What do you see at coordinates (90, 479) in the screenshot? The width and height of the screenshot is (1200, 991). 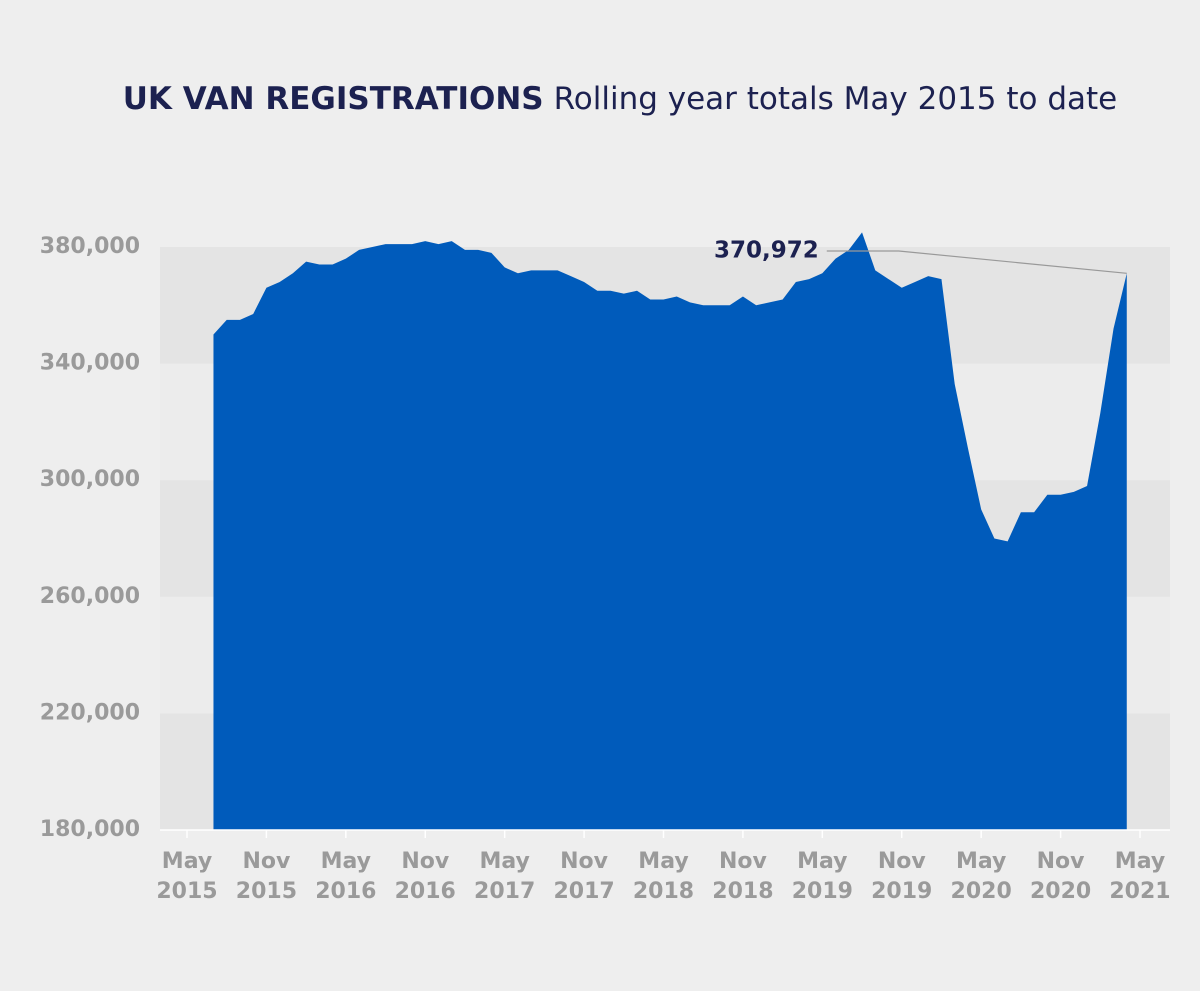 I see `y-tick-label: 300,000` at bounding box center [90, 479].